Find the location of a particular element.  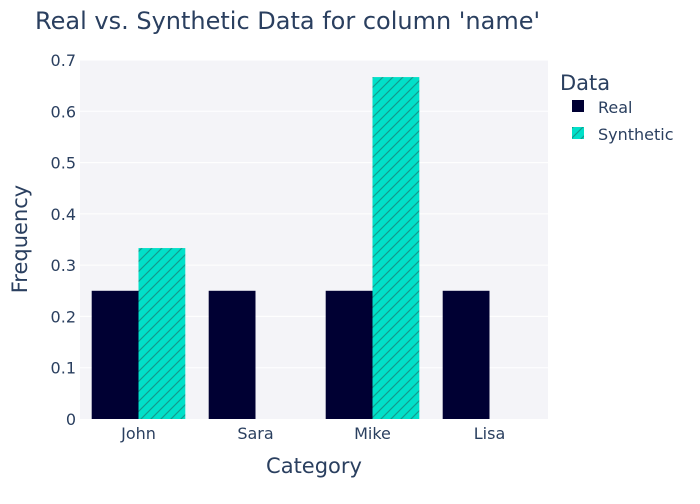

legend-title: Data is located at coordinates (585, 83).